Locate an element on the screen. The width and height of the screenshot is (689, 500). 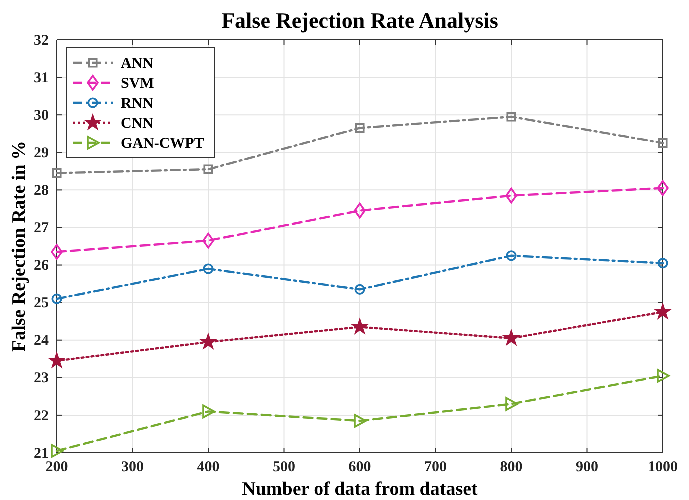
y-tick-label: 22 is located at coordinates (41, 416).